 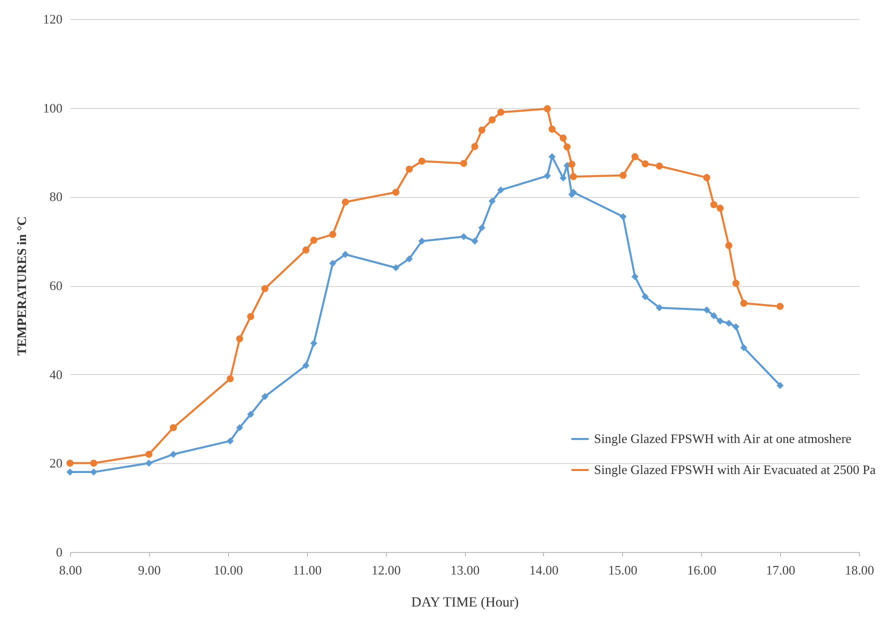 I want to click on y-tick-label: 60, so click(x=56, y=285).